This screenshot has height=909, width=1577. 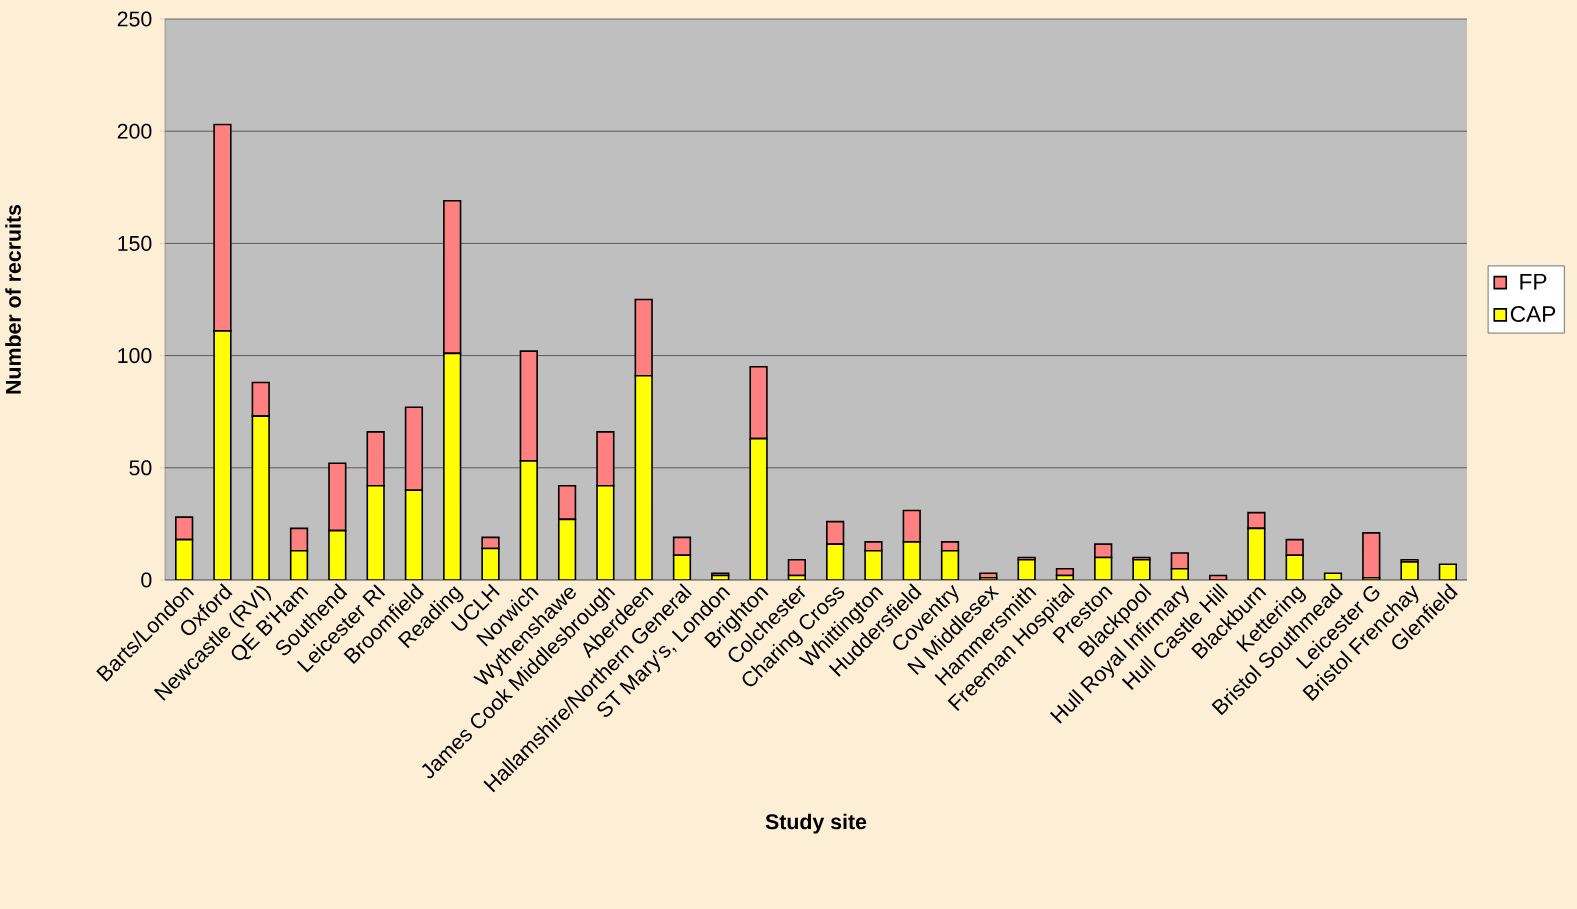 What do you see at coordinates (146, 580) in the screenshot?
I see `y-tick-label: 0` at bounding box center [146, 580].